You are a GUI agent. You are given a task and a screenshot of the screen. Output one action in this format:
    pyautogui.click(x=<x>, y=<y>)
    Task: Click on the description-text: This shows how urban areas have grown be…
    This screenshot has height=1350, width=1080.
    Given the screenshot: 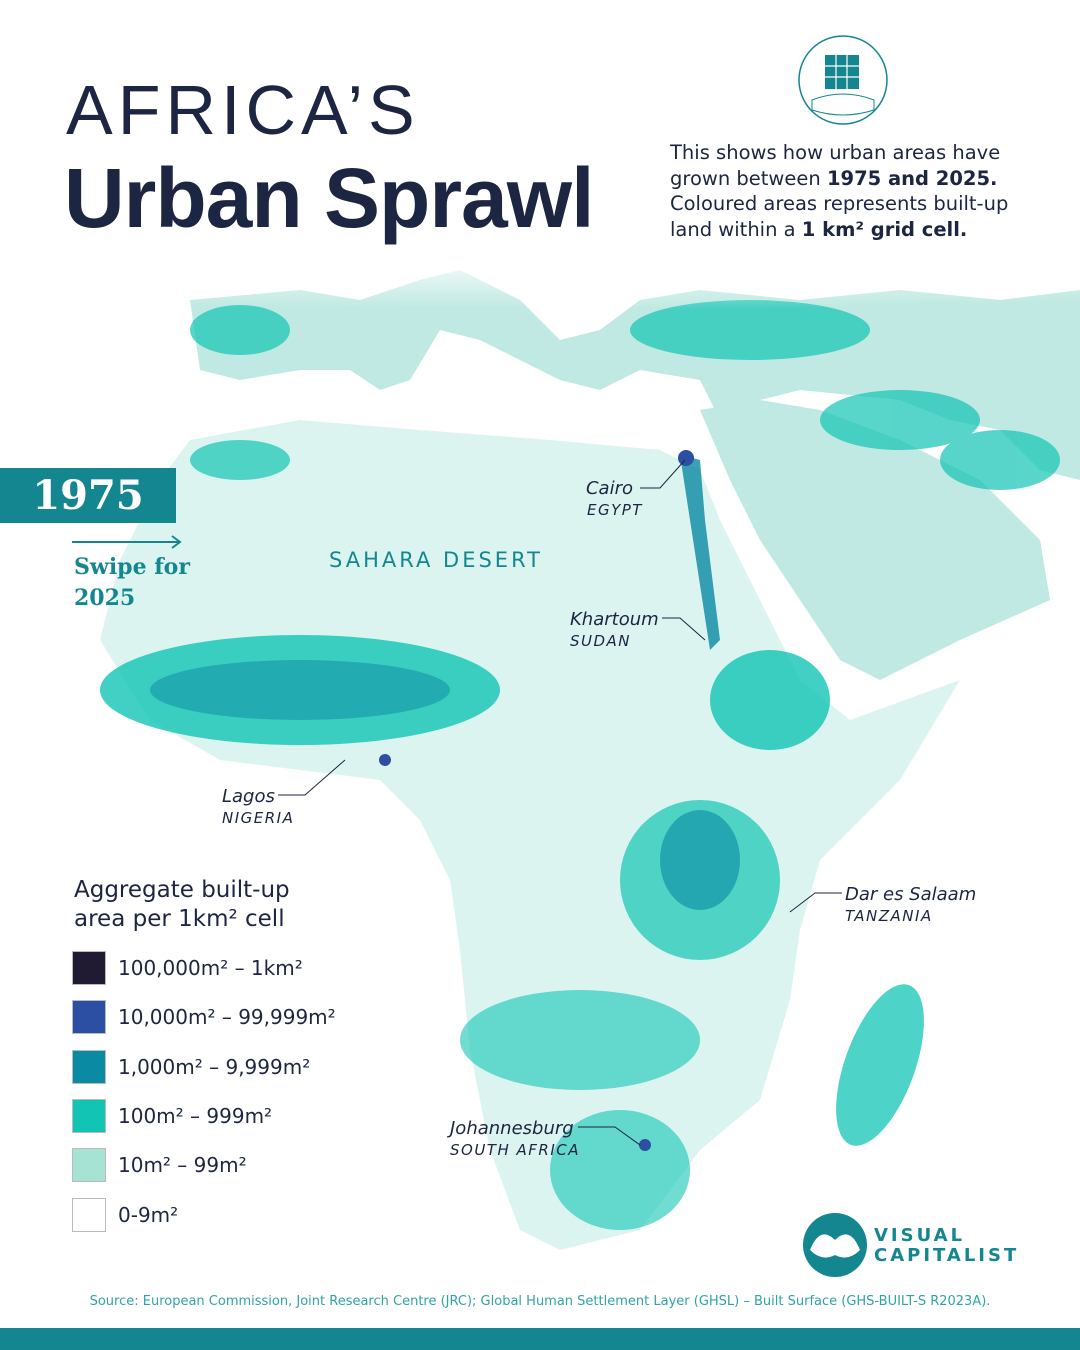 What is the action you would take?
    pyautogui.click(x=835, y=165)
    